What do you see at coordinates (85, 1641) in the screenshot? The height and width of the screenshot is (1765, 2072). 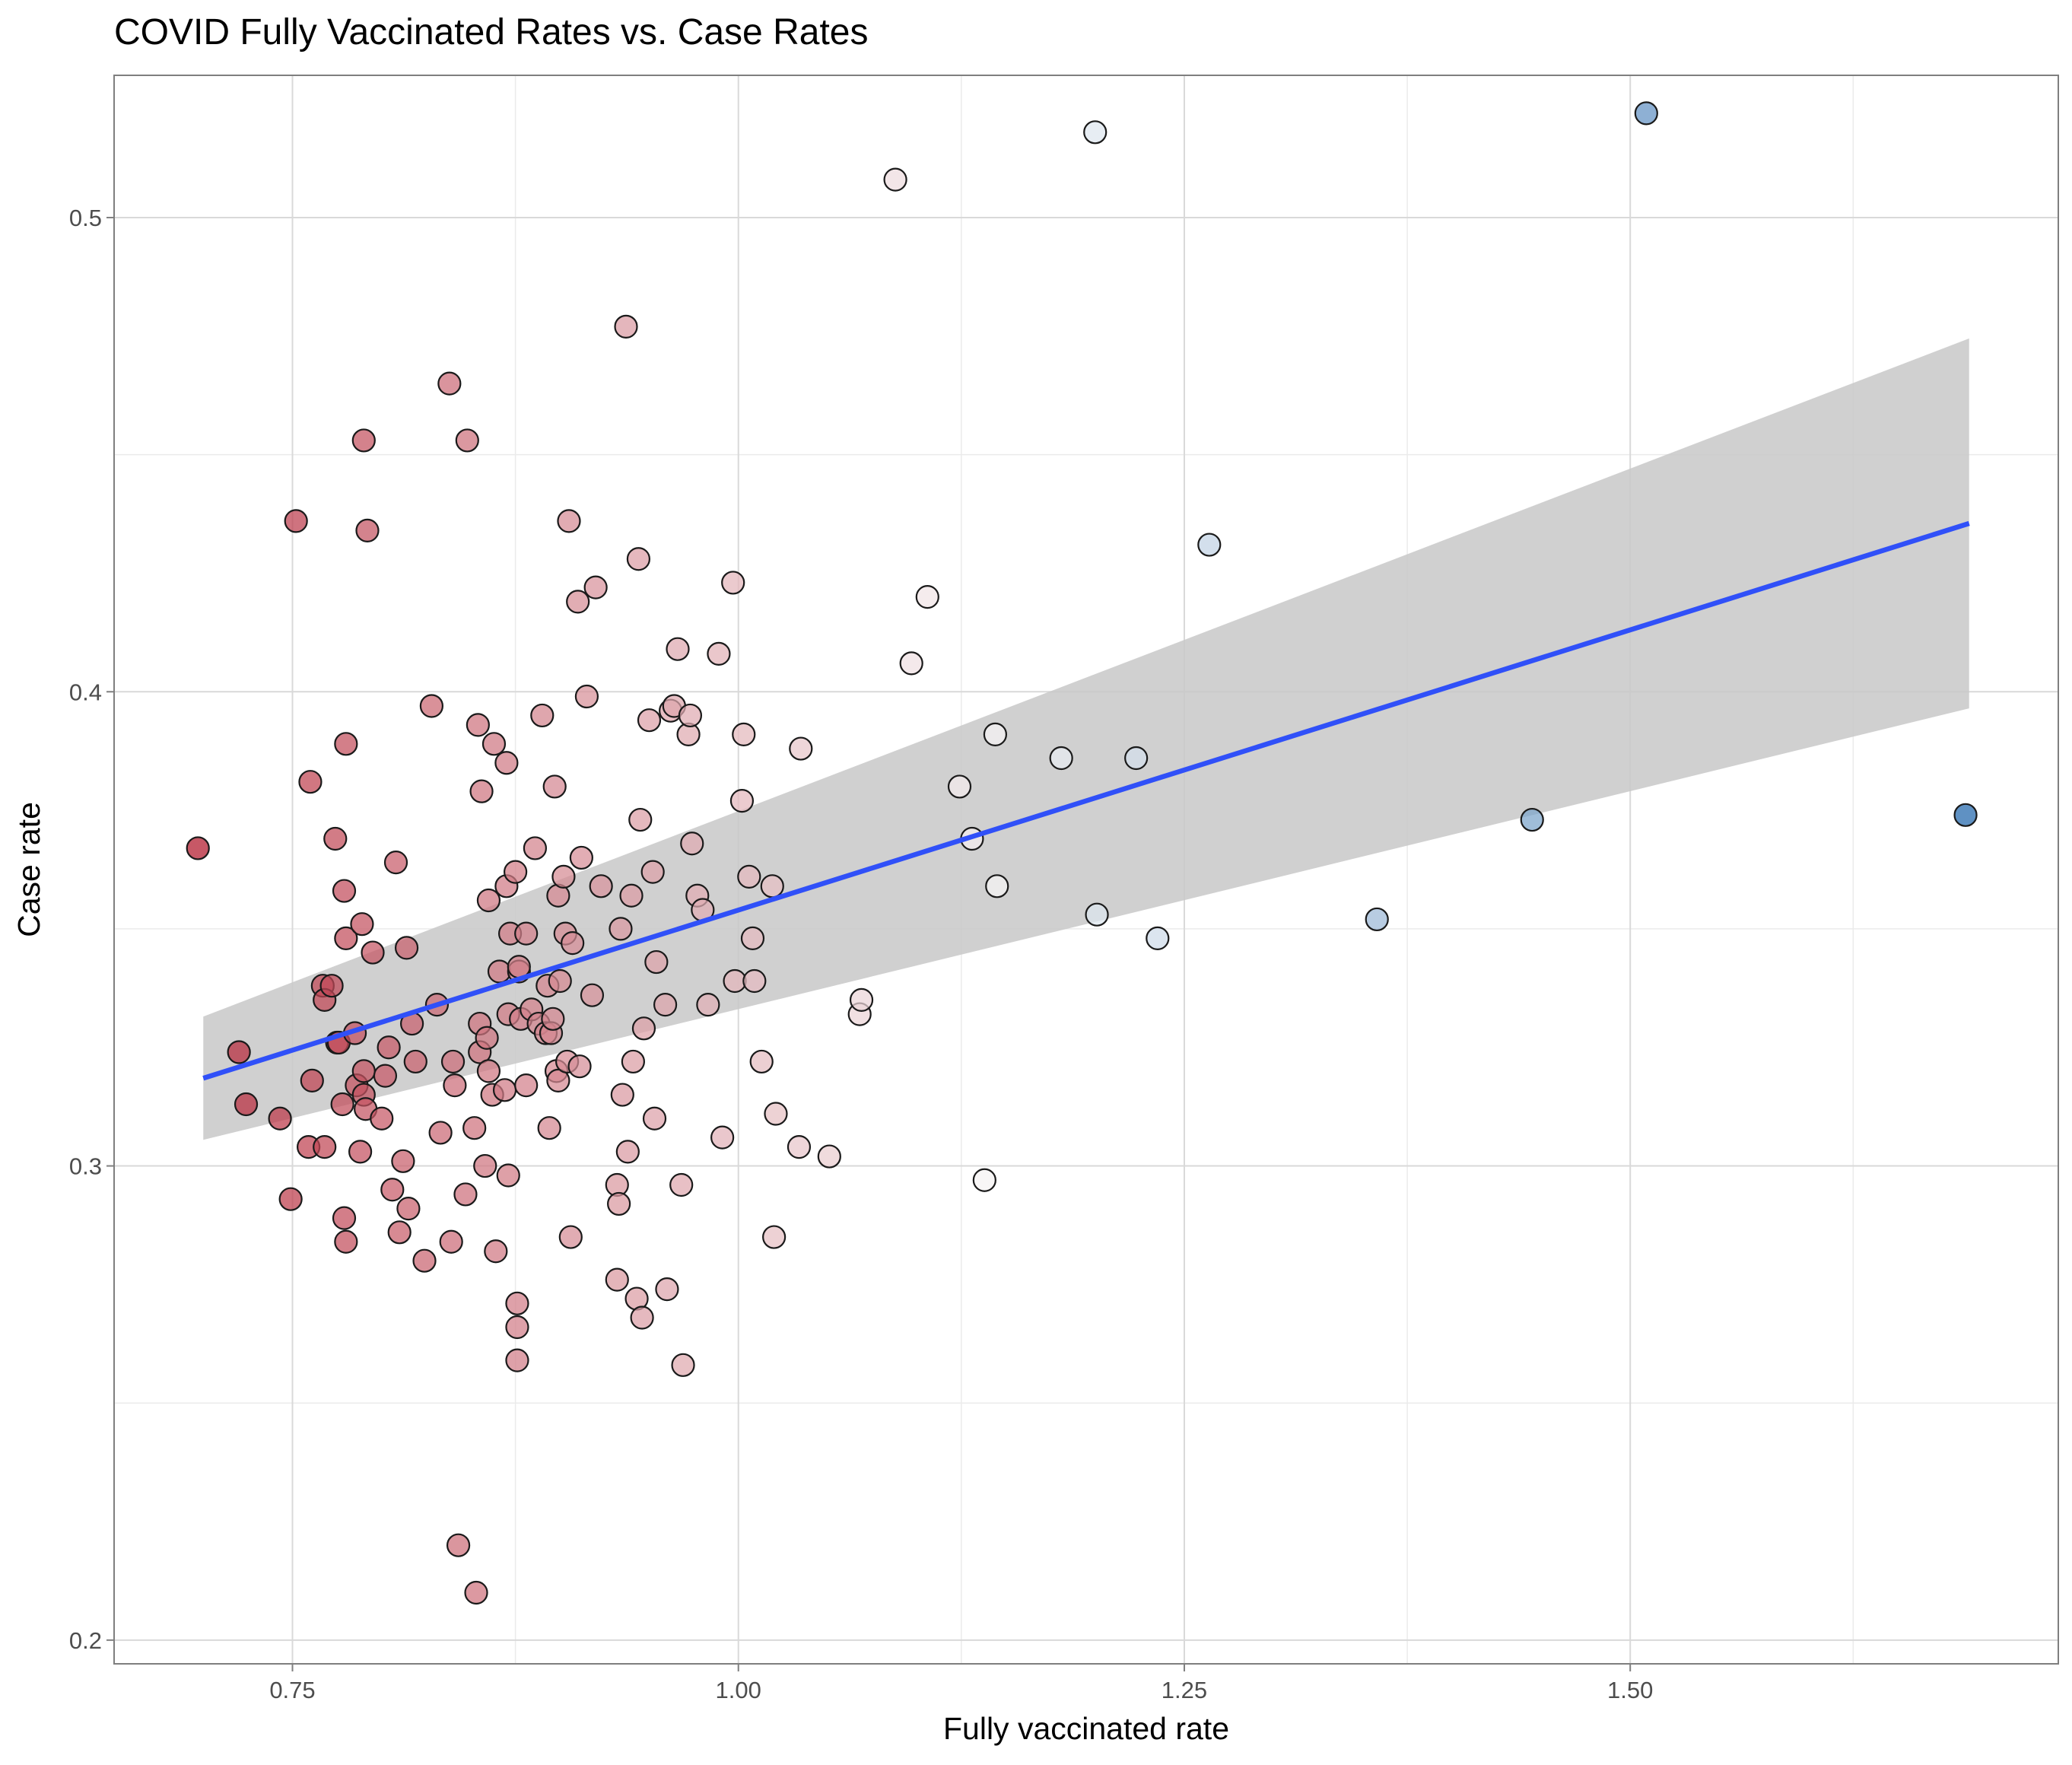 I see `y-tick-label: 0.2` at bounding box center [85, 1641].